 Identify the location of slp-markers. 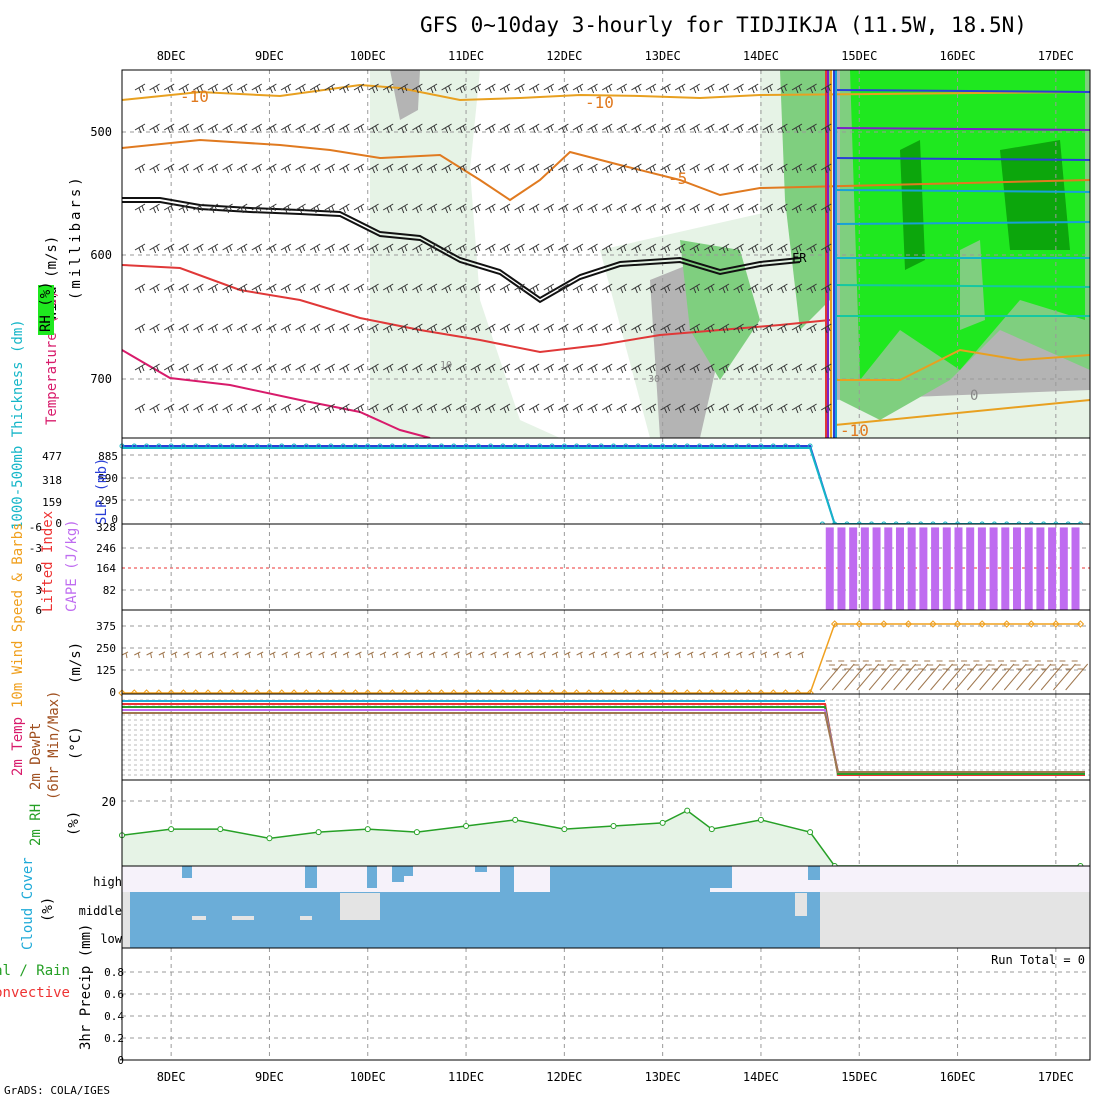
(601, 485).